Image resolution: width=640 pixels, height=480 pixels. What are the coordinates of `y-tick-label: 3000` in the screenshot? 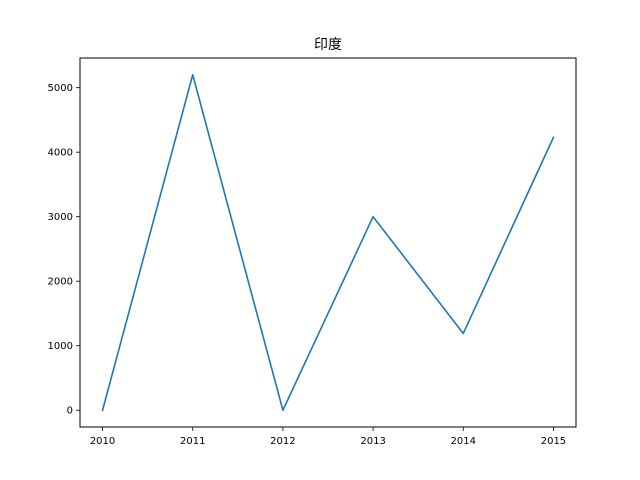 It's located at (60, 217).